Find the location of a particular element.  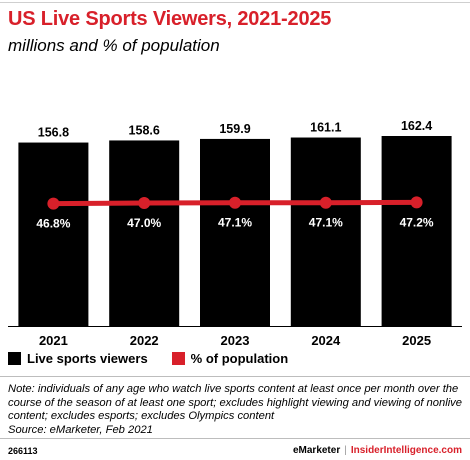

x-tick-label: 2022 is located at coordinates (144, 340).